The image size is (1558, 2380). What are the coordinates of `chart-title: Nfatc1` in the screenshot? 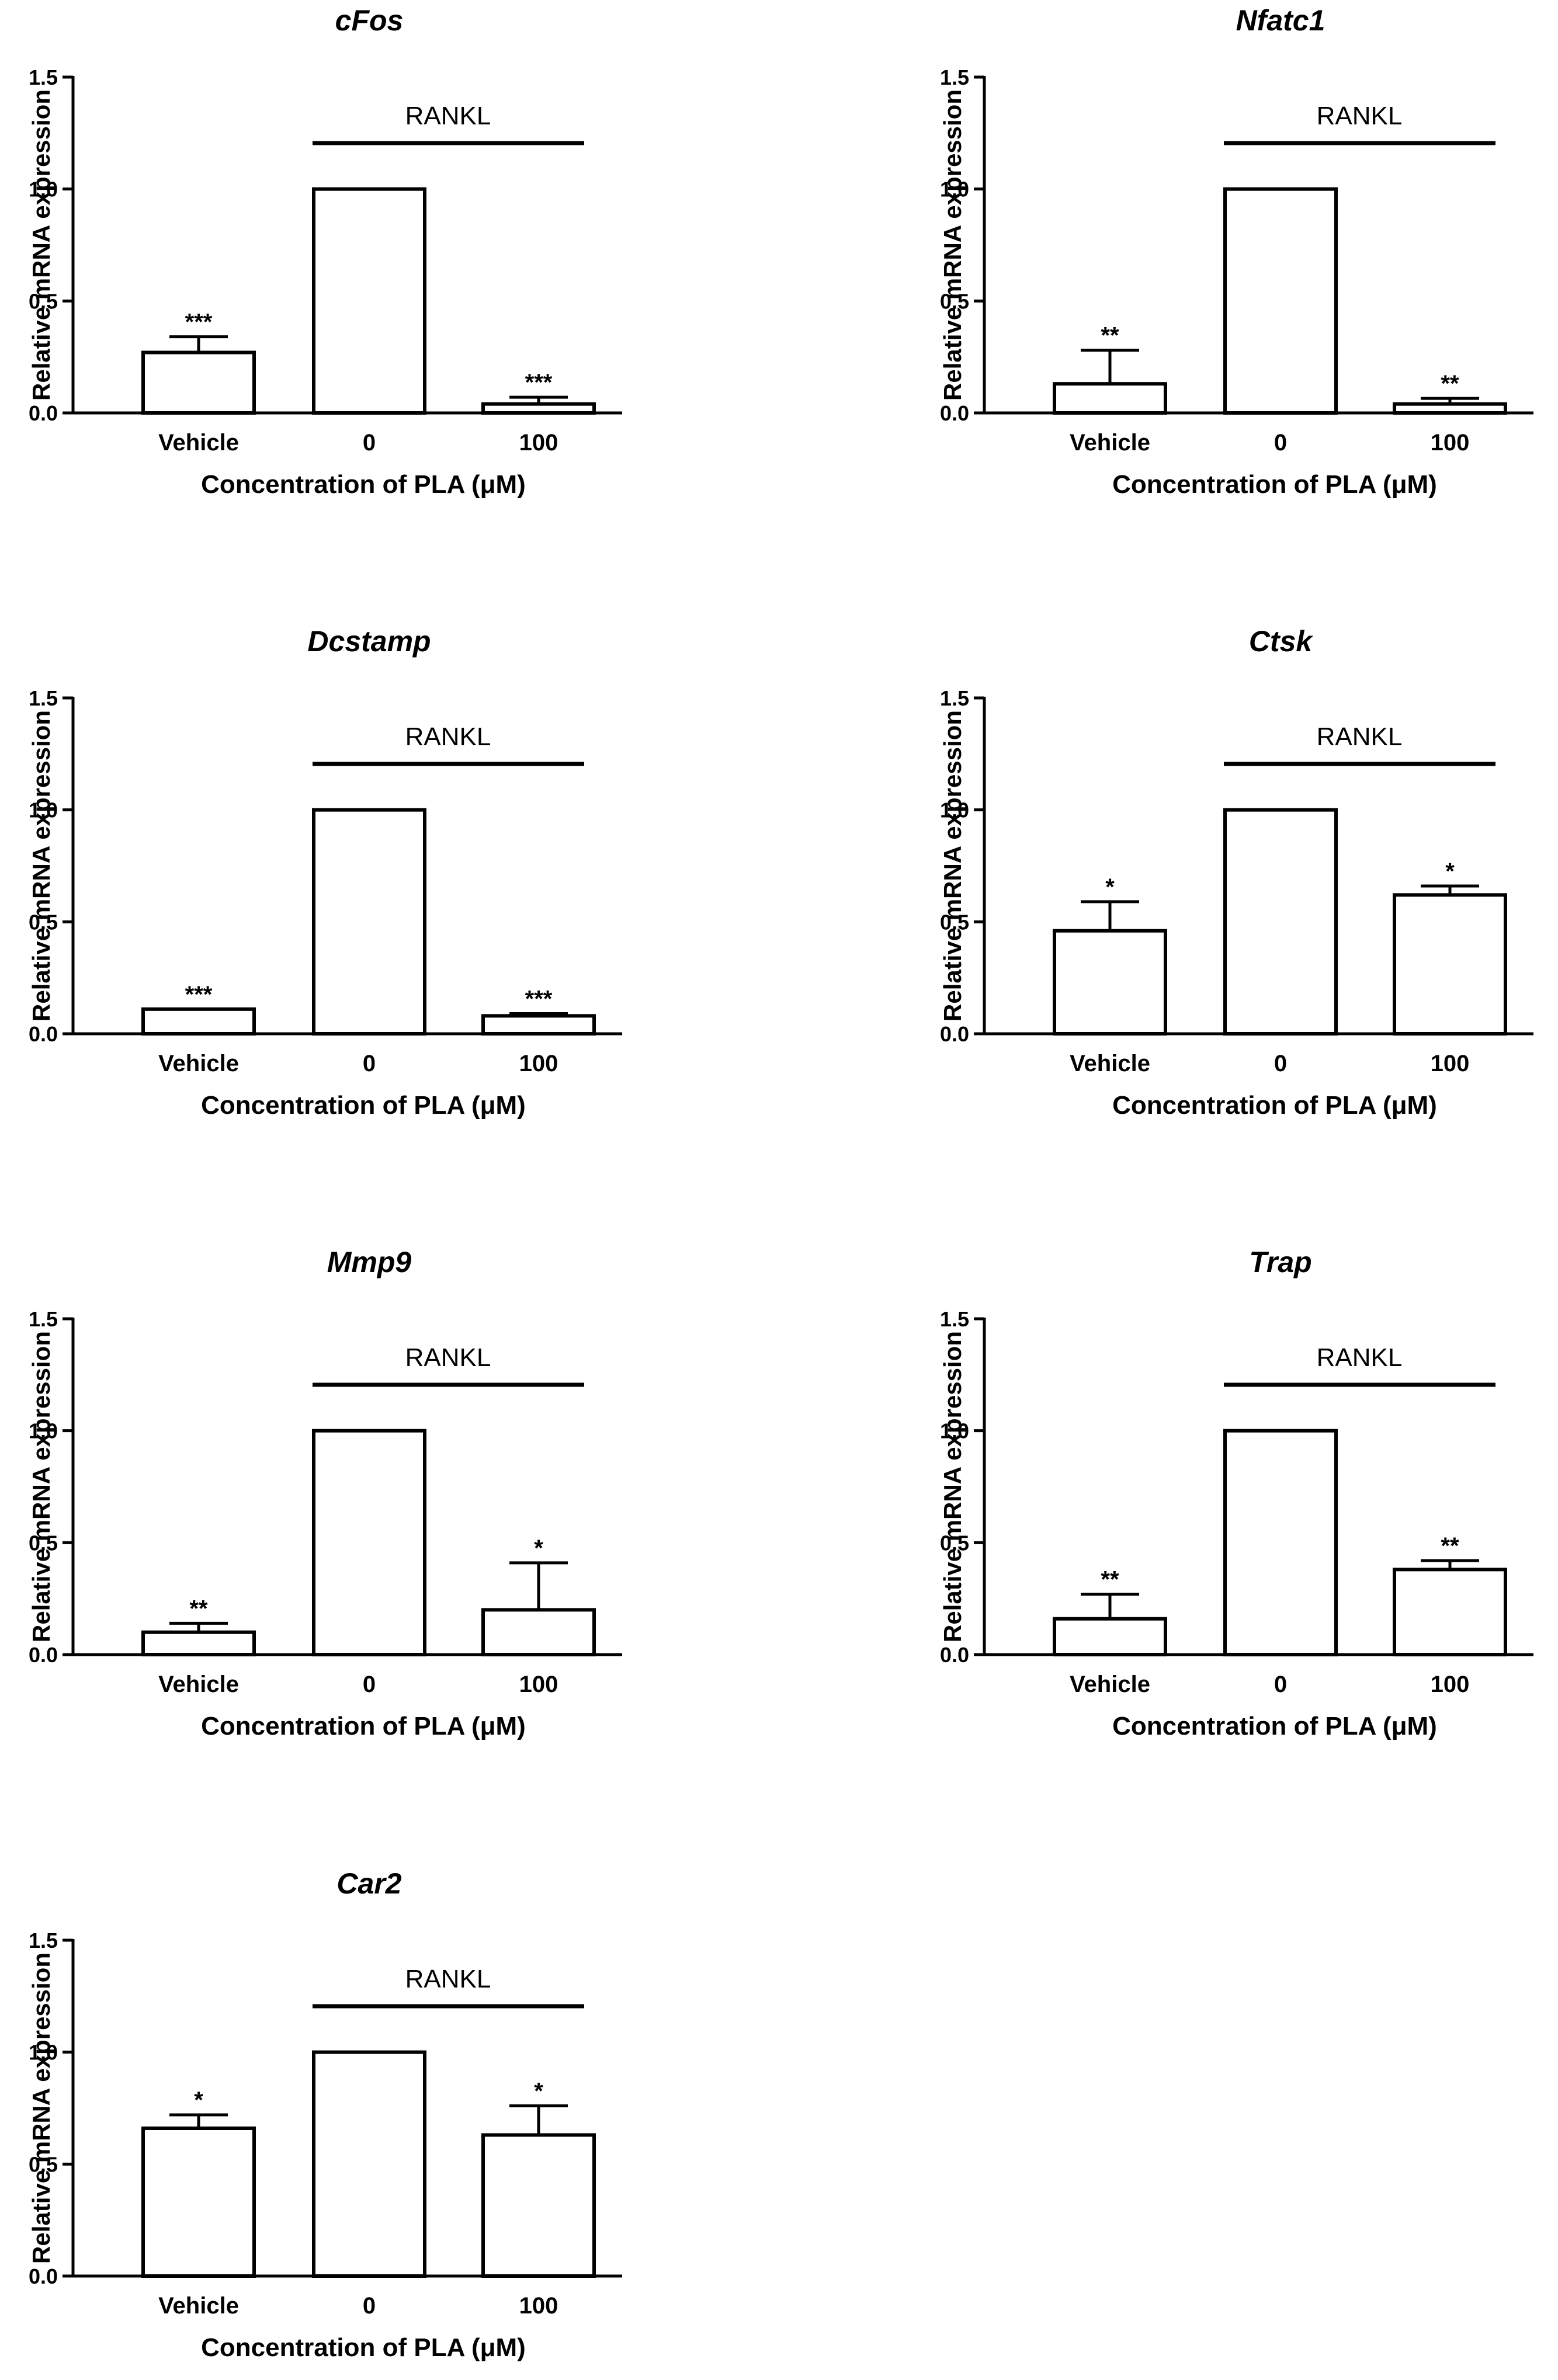 It's located at (1280, 20).